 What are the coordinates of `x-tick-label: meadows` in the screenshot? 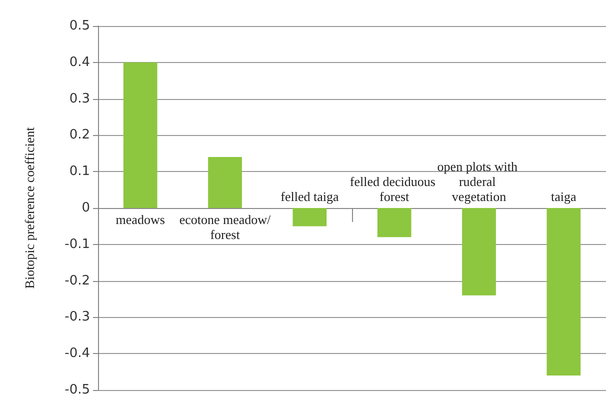 It's located at (140, 219).